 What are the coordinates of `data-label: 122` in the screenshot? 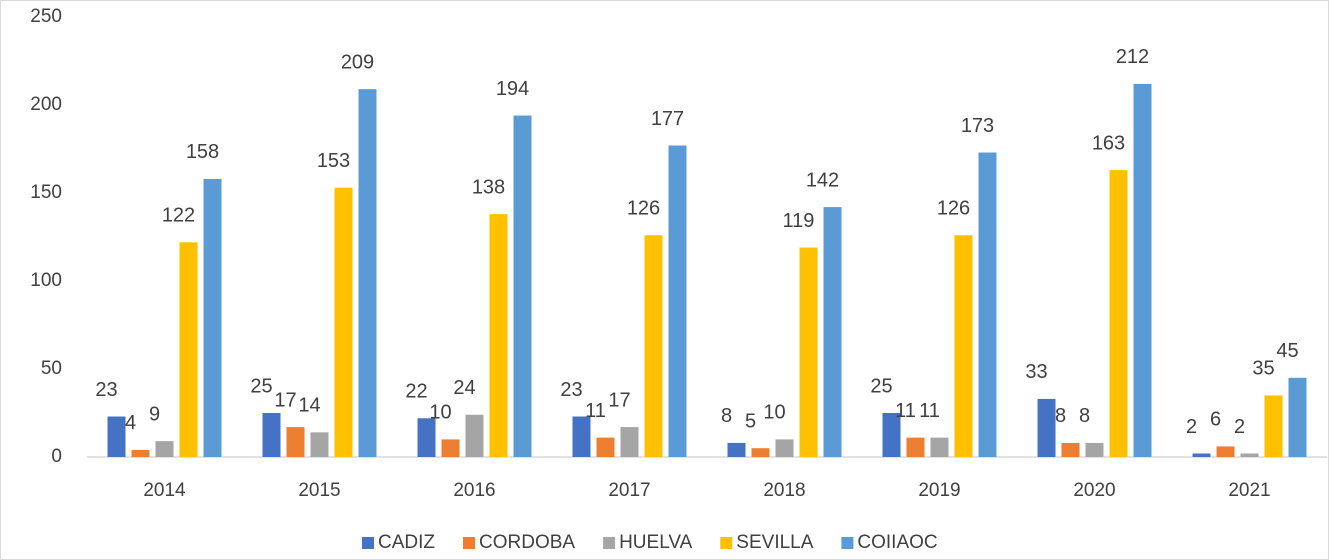 It's located at (178, 216).